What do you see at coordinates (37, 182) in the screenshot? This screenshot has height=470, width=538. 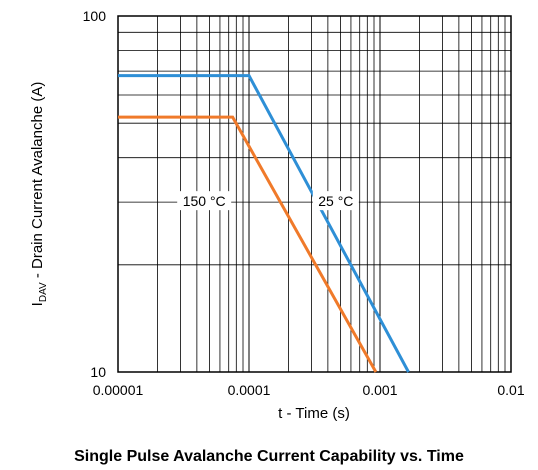 I see `y-axis-title-rest: - Drain Current Avalanche (A)` at bounding box center [37, 182].